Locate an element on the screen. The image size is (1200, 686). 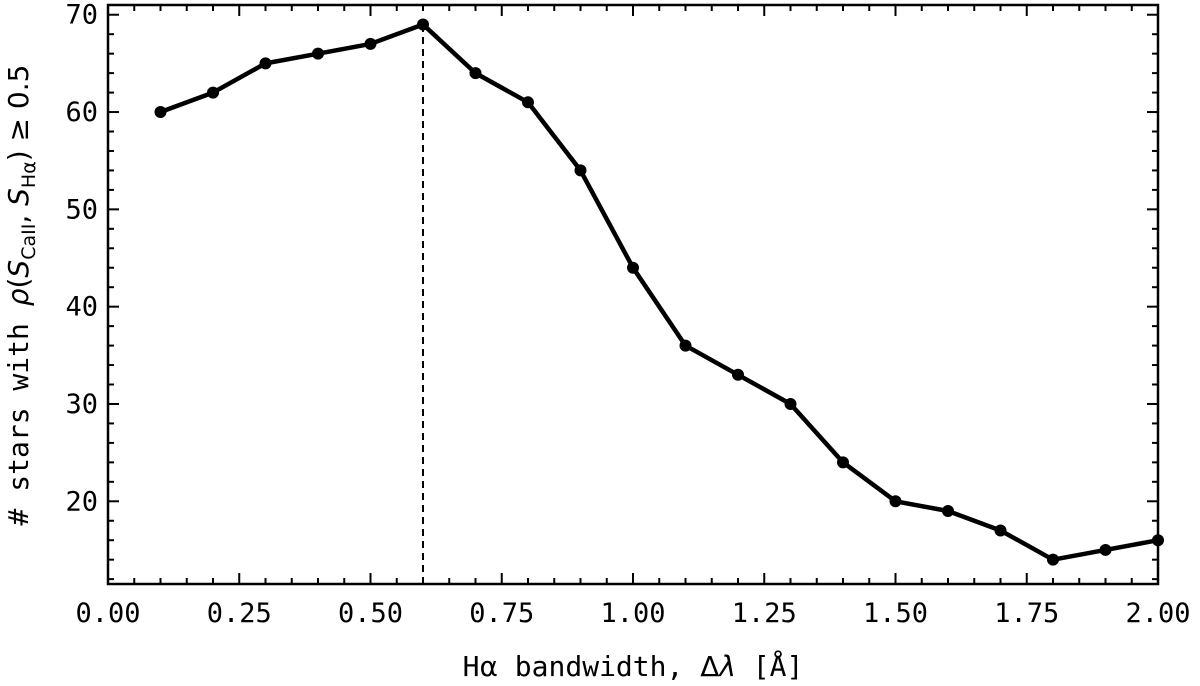
x-tick-label: 2.00 is located at coordinates (1157, 613).